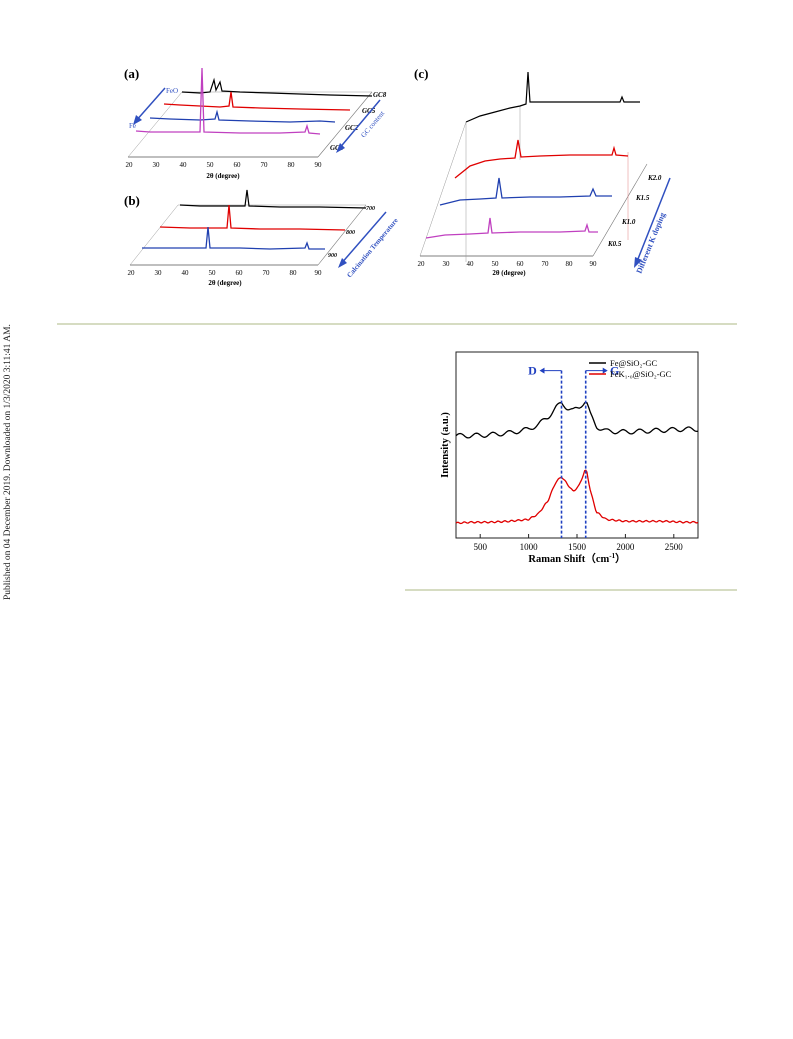 This screenshot has width=793, height=1039. Describe the element at coordinates (508, 264) in the screenshot. I see `panel-c-x-ticks: 20 30 40 50 60 70 80 90` at that location.